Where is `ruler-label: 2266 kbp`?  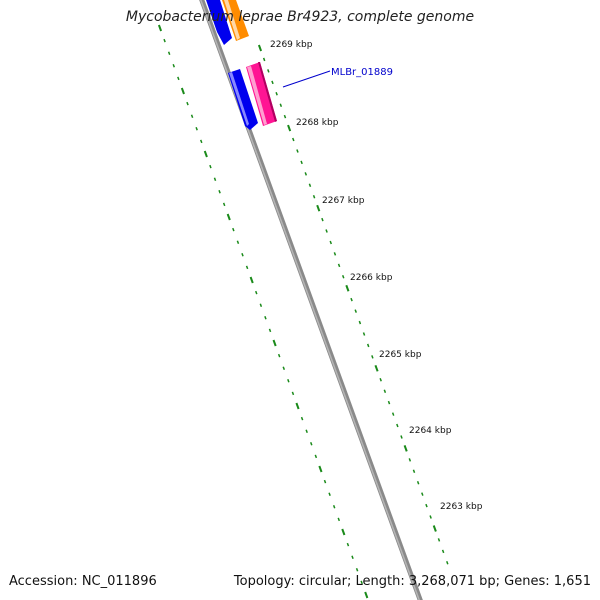
ruler-label: 2266 kbp is located at coordinates (371, 278).